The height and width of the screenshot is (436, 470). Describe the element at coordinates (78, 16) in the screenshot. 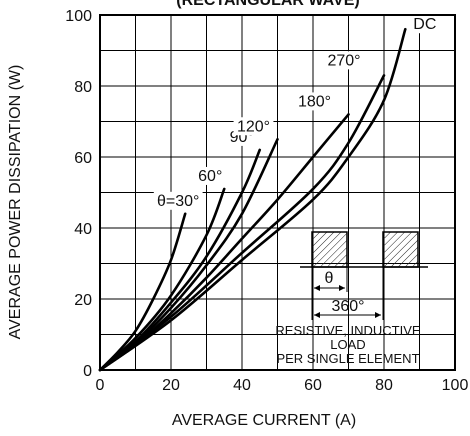

I see `y-tick-label: 100` at that location.